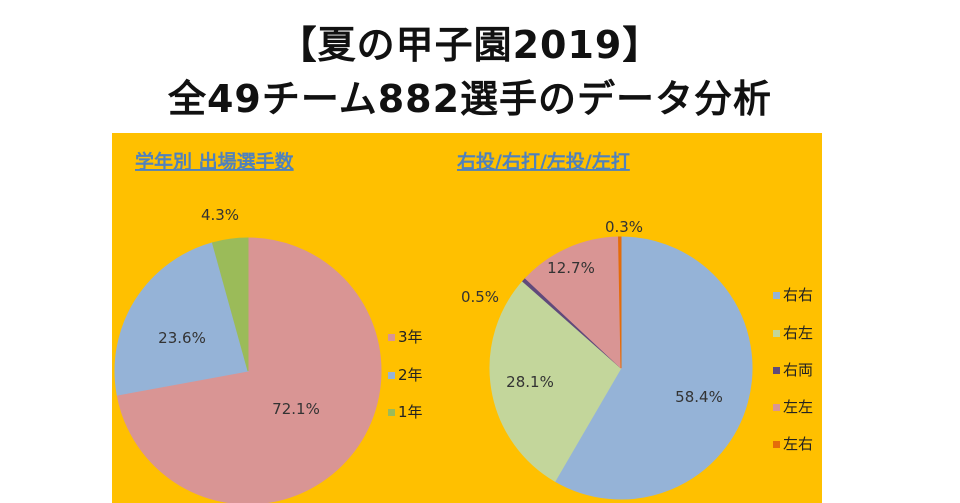 The image size is (960, 503). What do you see at coordinates (215, 161) in the screenshot?
I see `chart-title: 学年別 出場選手数` at bounding box center [215, 161].